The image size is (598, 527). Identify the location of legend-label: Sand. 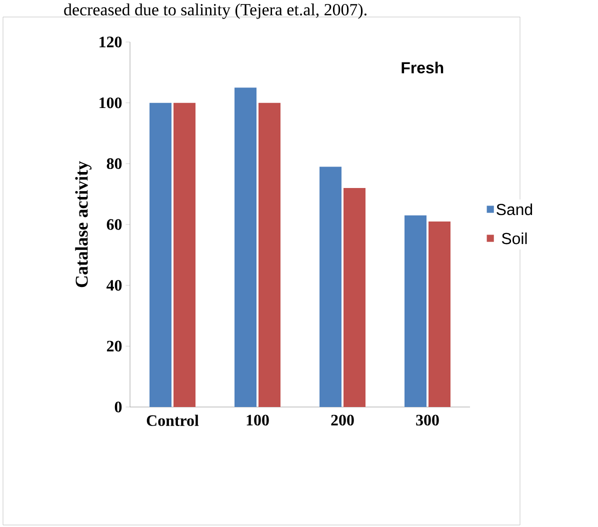
(514, 209).